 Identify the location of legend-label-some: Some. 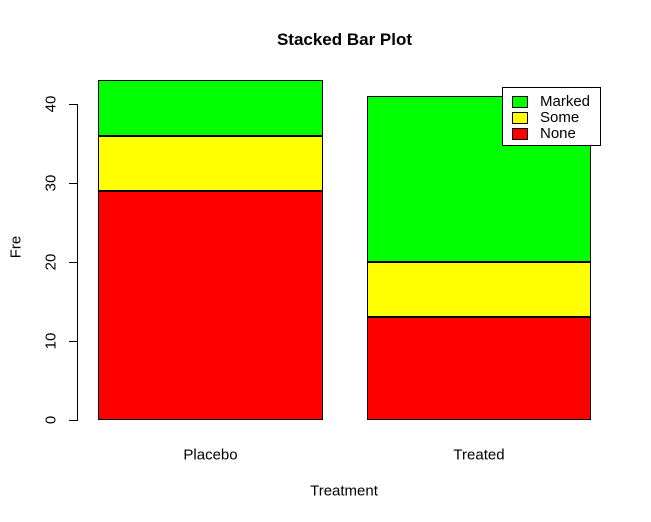
(560, 117).